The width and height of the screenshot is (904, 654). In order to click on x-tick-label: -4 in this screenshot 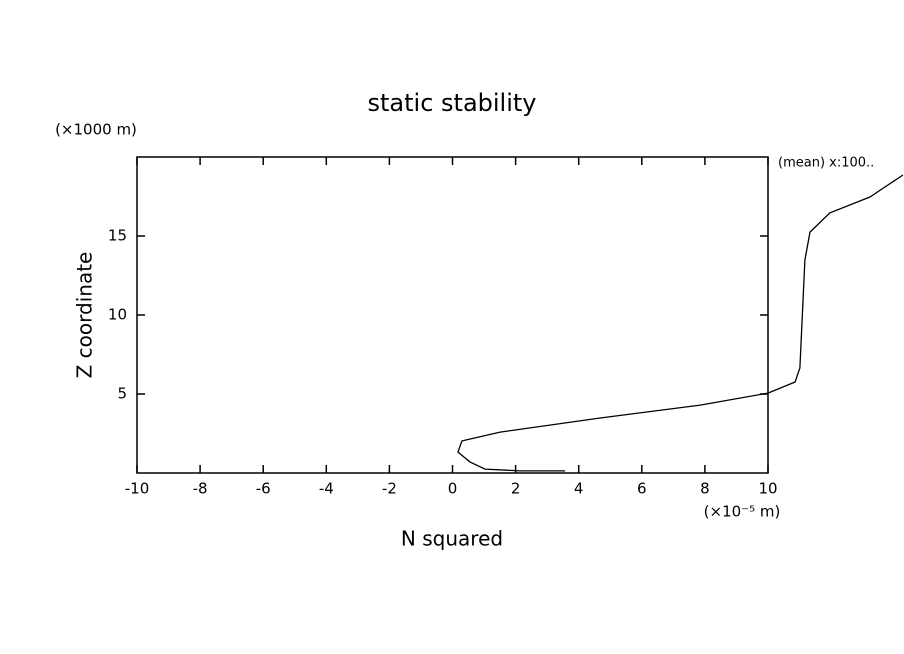, I will do `click(326, 489)`.